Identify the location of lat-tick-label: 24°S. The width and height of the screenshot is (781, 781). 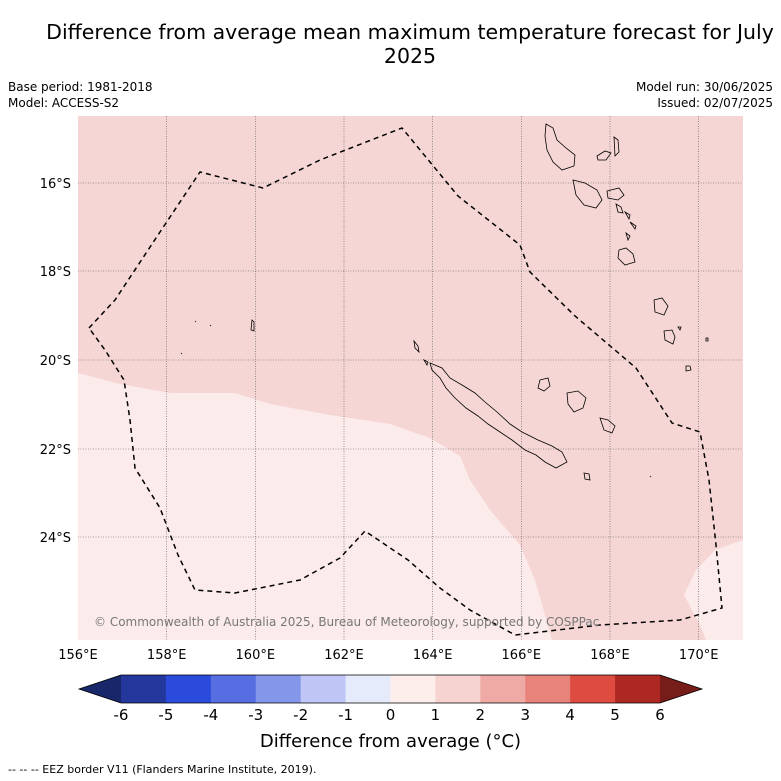
(55, 538).